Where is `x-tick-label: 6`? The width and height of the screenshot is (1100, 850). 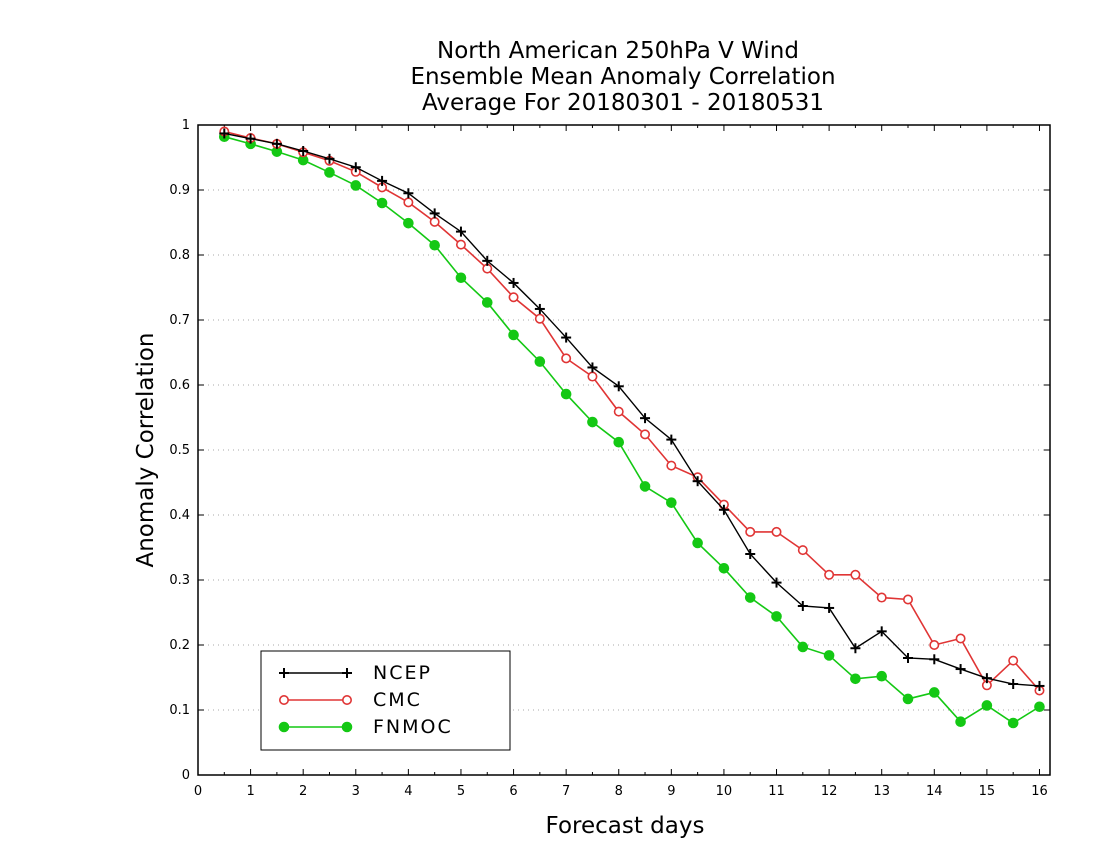 x-tick-label: 6 is located at coordinates (513, 791).